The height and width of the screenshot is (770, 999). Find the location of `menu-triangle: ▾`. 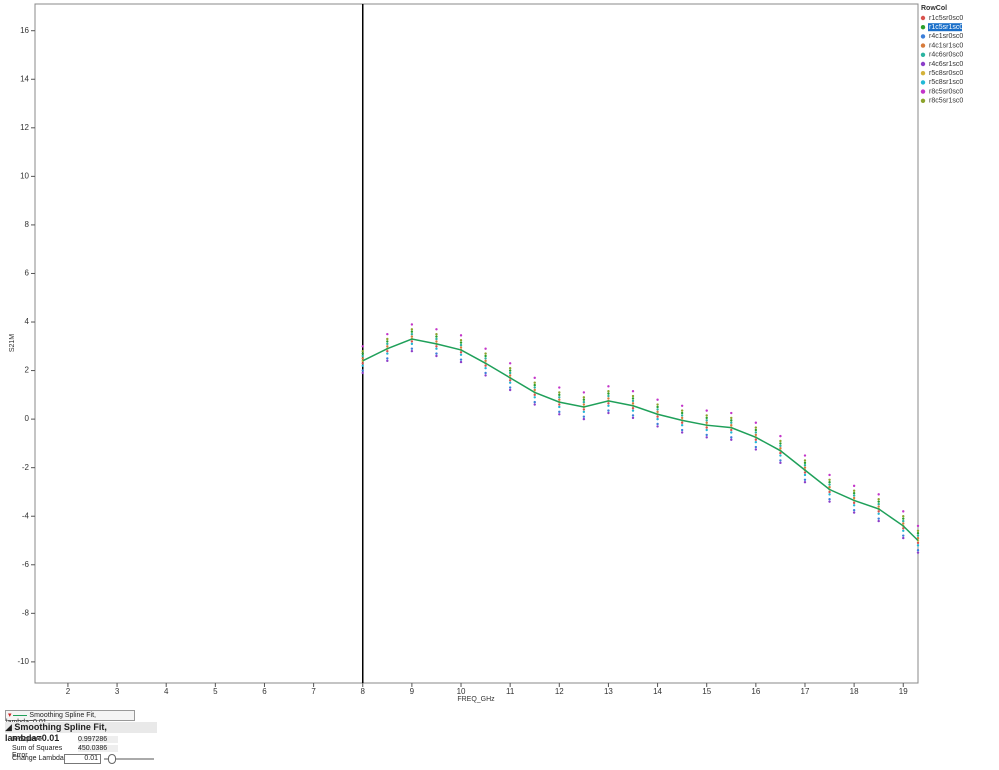

menu-triangle: ▾ is located at coordinates (10, 715).